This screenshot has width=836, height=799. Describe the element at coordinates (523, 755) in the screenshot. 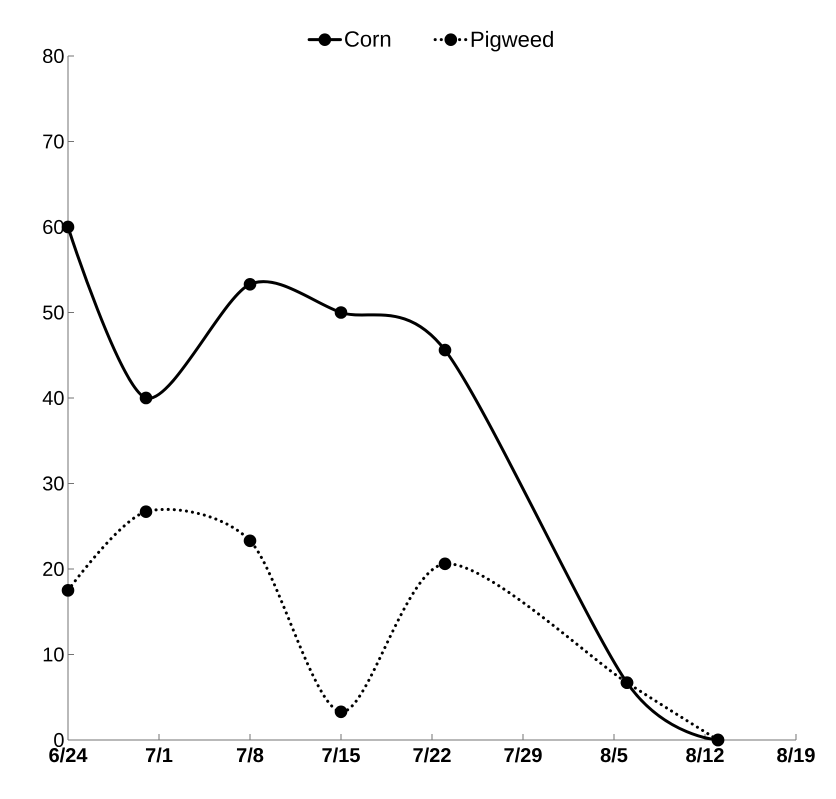

I see `x-tick-label: 7/29` at that location.